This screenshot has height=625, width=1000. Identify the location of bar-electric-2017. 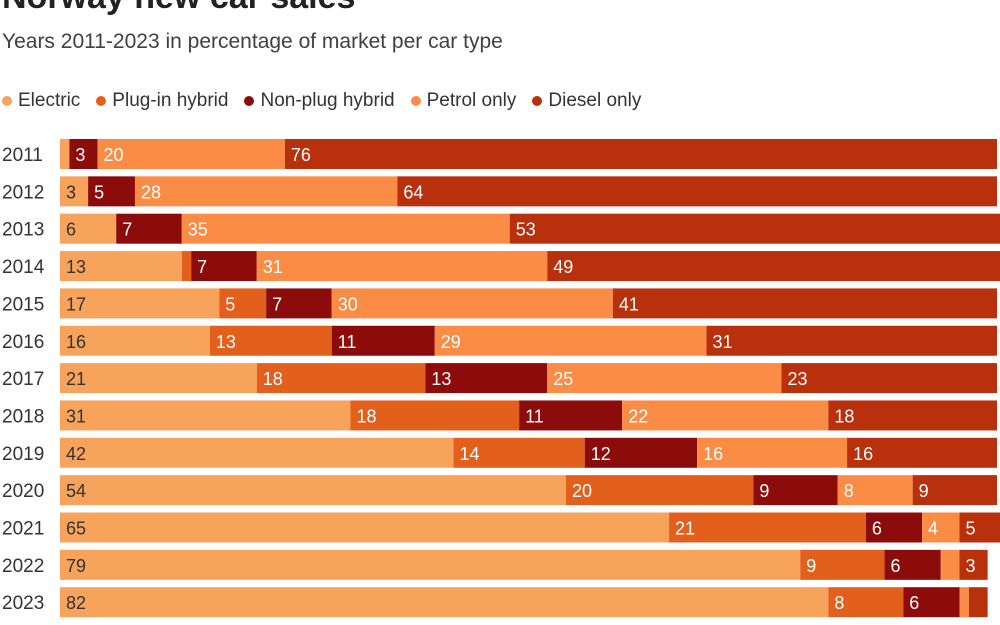
(158, 378).